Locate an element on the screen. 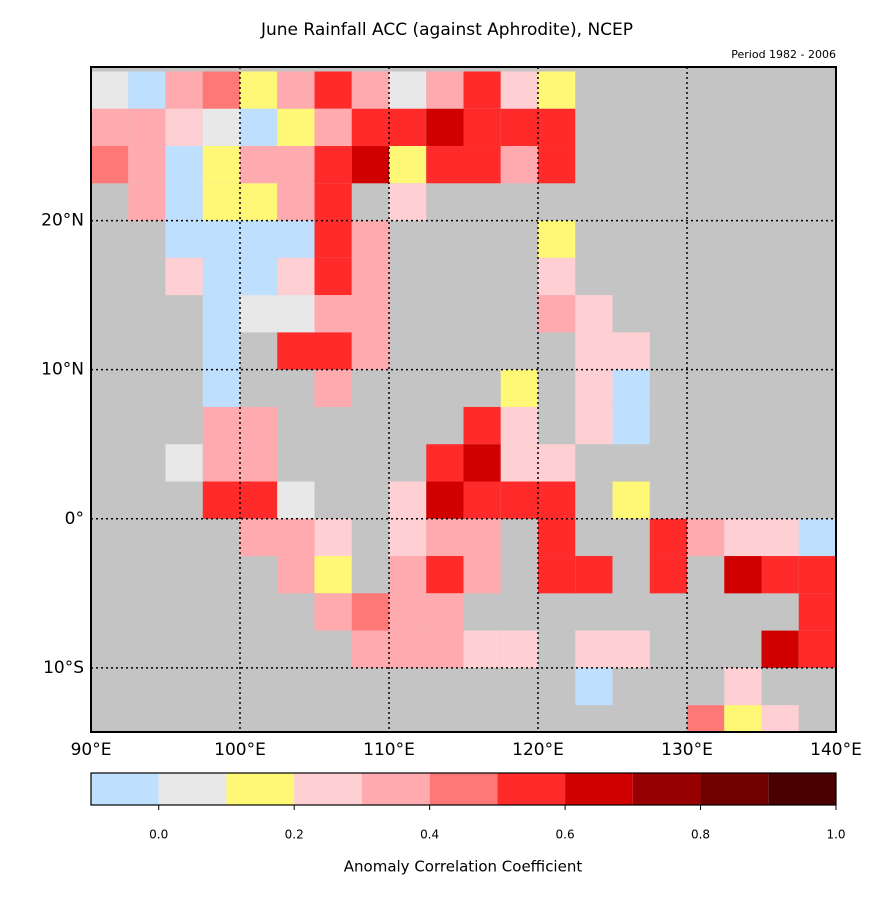  colorbar-tick-label: 0.0 is located at coordinates (158, 835).